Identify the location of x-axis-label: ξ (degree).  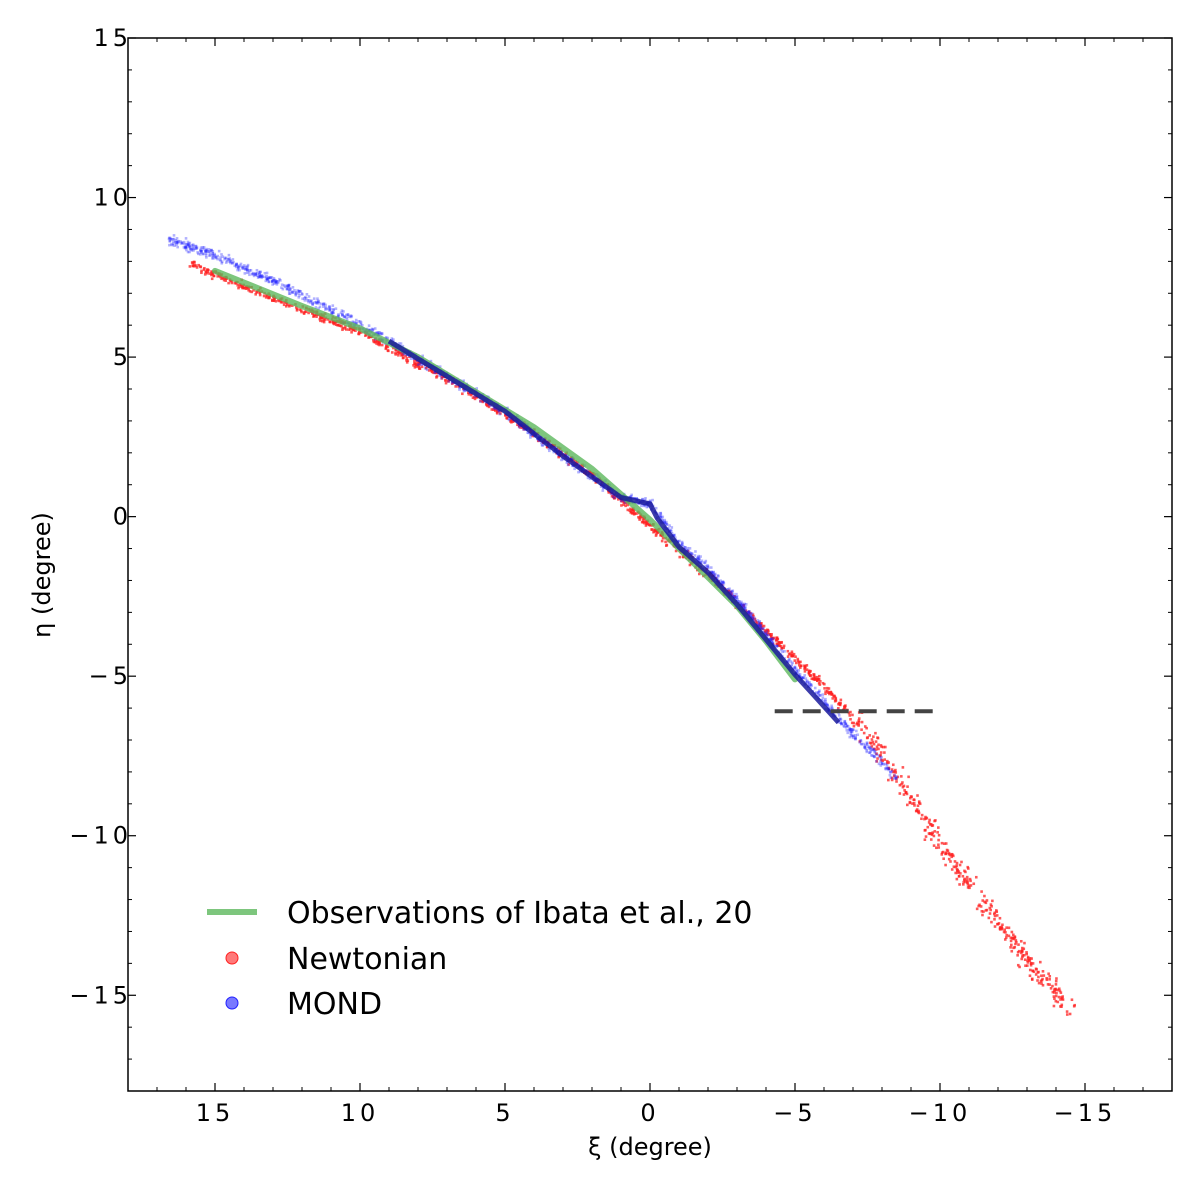
(650, 1147).